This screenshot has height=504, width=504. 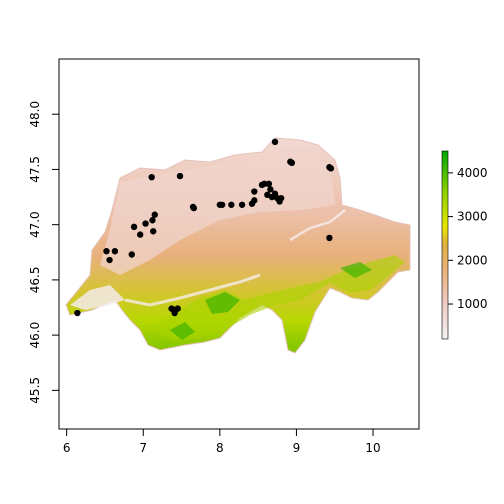 I want to click on y-tick-label: 48.0, so click(x=35, y=114).